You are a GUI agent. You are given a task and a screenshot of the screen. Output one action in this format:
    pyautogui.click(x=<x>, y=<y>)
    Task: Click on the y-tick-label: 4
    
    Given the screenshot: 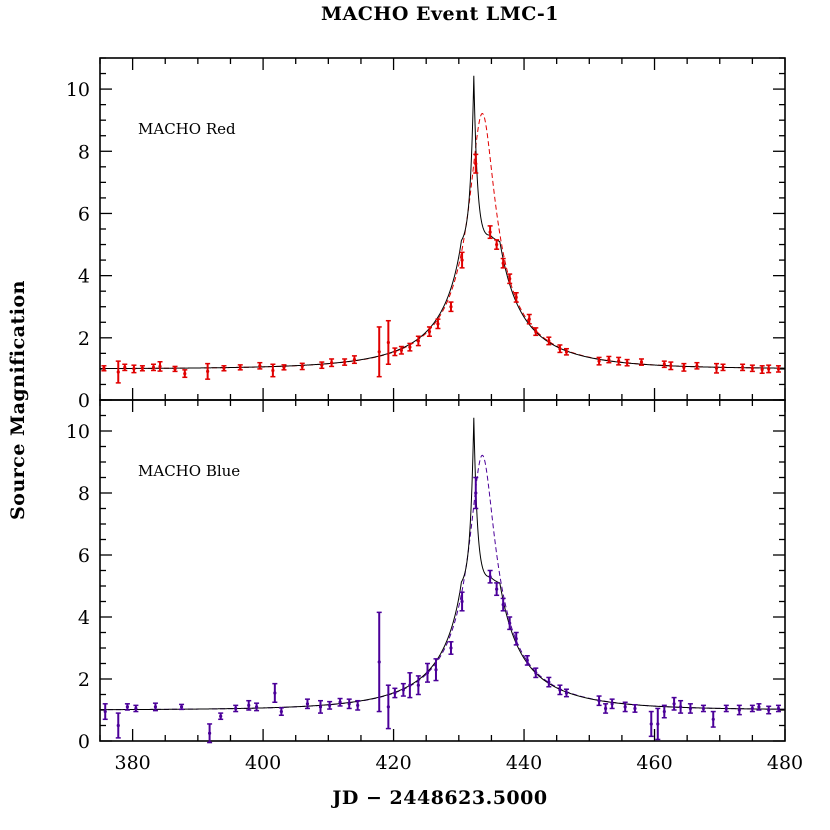 What is the action you would take?
    pyautogui.click(x=84, y=277)
    